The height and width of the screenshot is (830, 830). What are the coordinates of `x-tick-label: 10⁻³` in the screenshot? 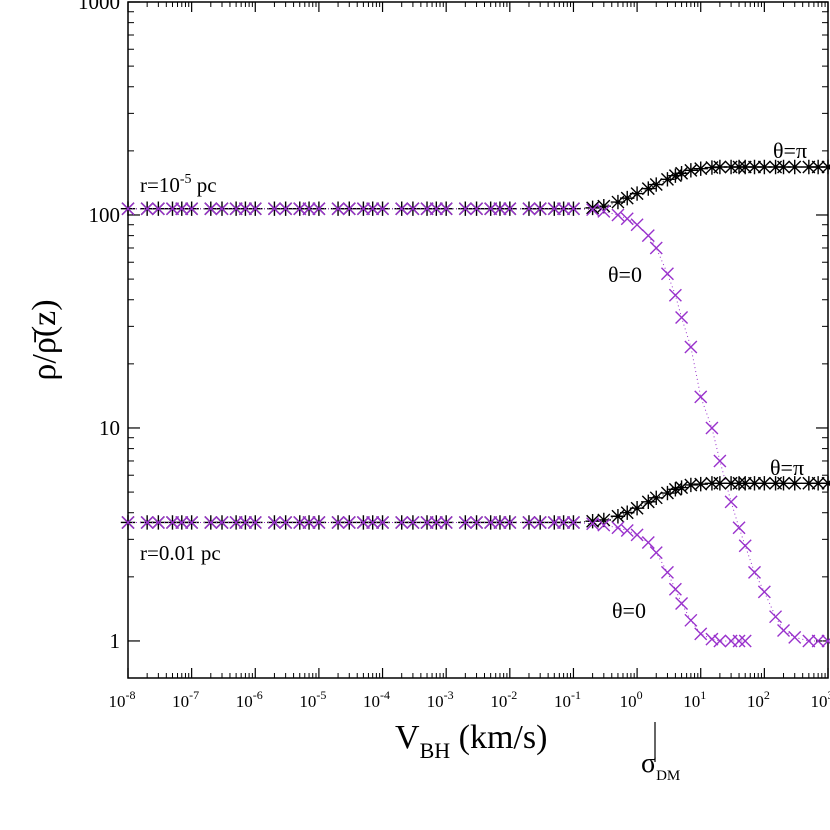 It's located at (440, 699).